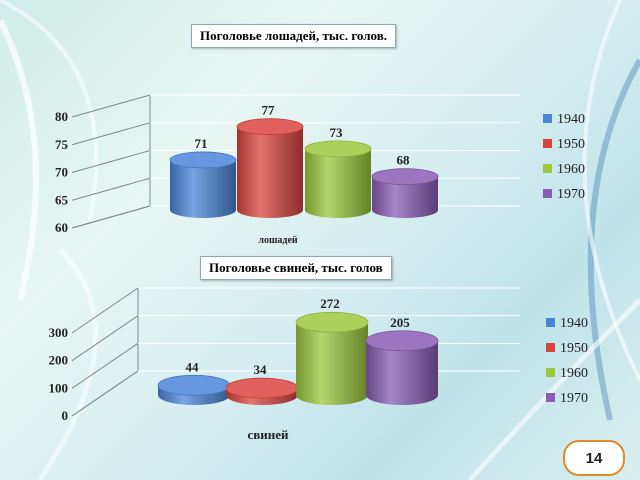 This screenshot has width=640, height=480. Describe the element at coordinates (270, 172) in the screenshot. I see `bar-лошадей-1950` at that location.